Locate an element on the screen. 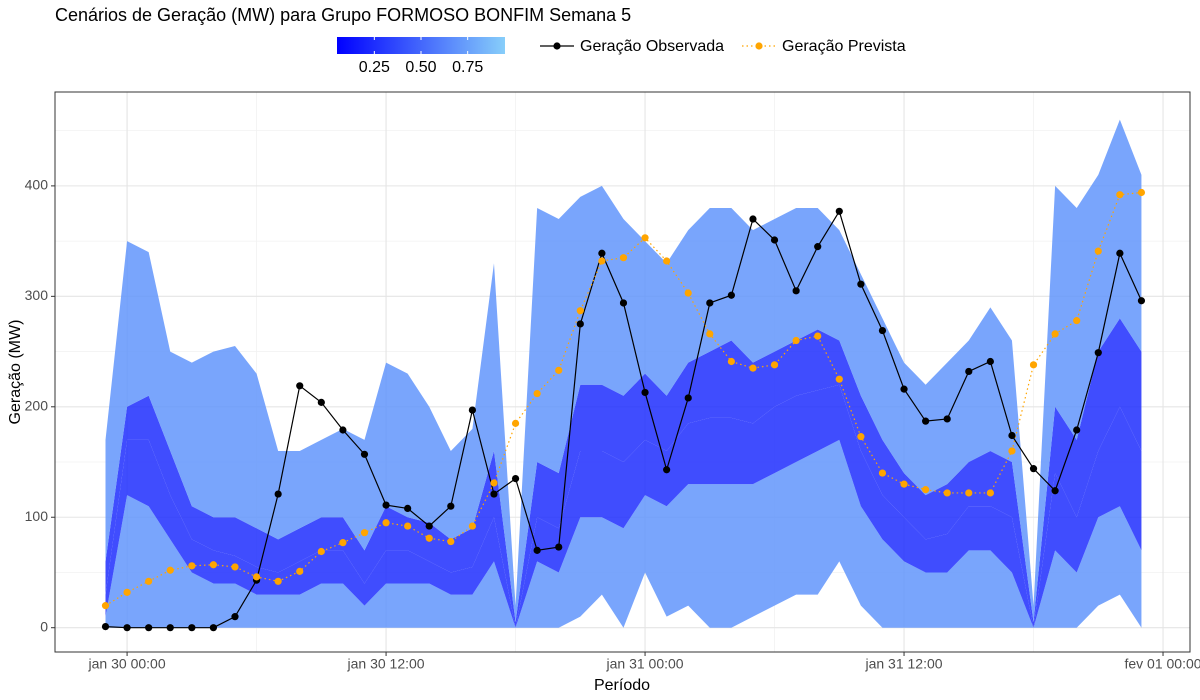 The height and width of the screenshot is (700, 1200). x-tick-label: jan 31 12:00 is located at coordinates (903, 664).